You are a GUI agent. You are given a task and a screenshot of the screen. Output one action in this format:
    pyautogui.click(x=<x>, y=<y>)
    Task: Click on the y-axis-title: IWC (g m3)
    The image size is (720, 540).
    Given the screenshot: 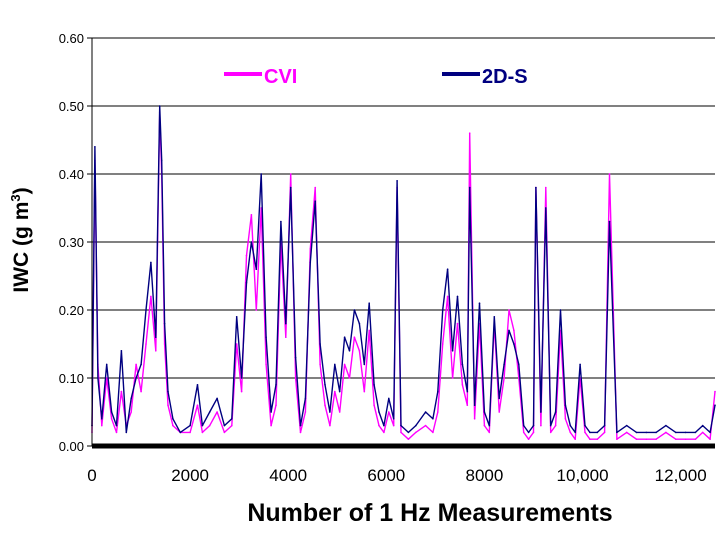 What is the action you would take?
    pyautogui.click(x=20, y=239)
    